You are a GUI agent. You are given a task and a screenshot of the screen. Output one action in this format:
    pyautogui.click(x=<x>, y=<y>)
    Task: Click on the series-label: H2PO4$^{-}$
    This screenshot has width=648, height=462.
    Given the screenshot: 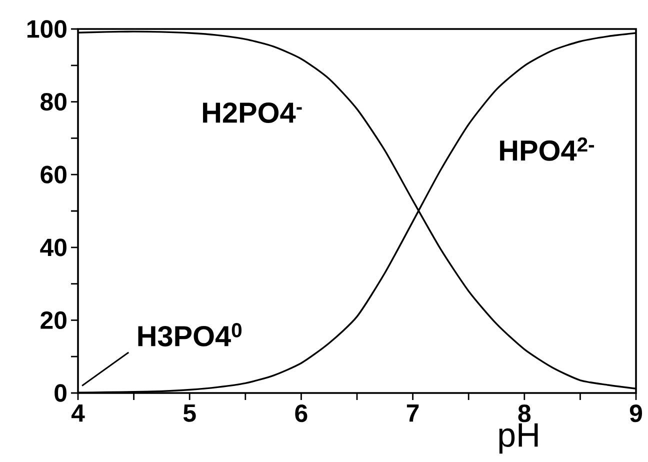 What is the action you would take?
    pyautogui.click(x=252, y=112)
    